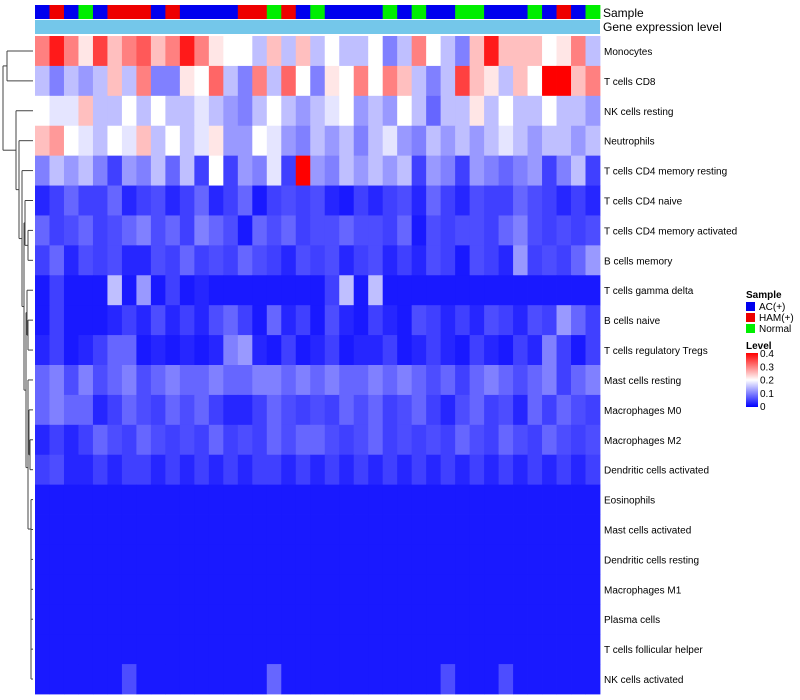  What do you see at coordinates (317, 27) in the screenshot?
I see `expression-annotation-bar` at bounding box center [317, 27].